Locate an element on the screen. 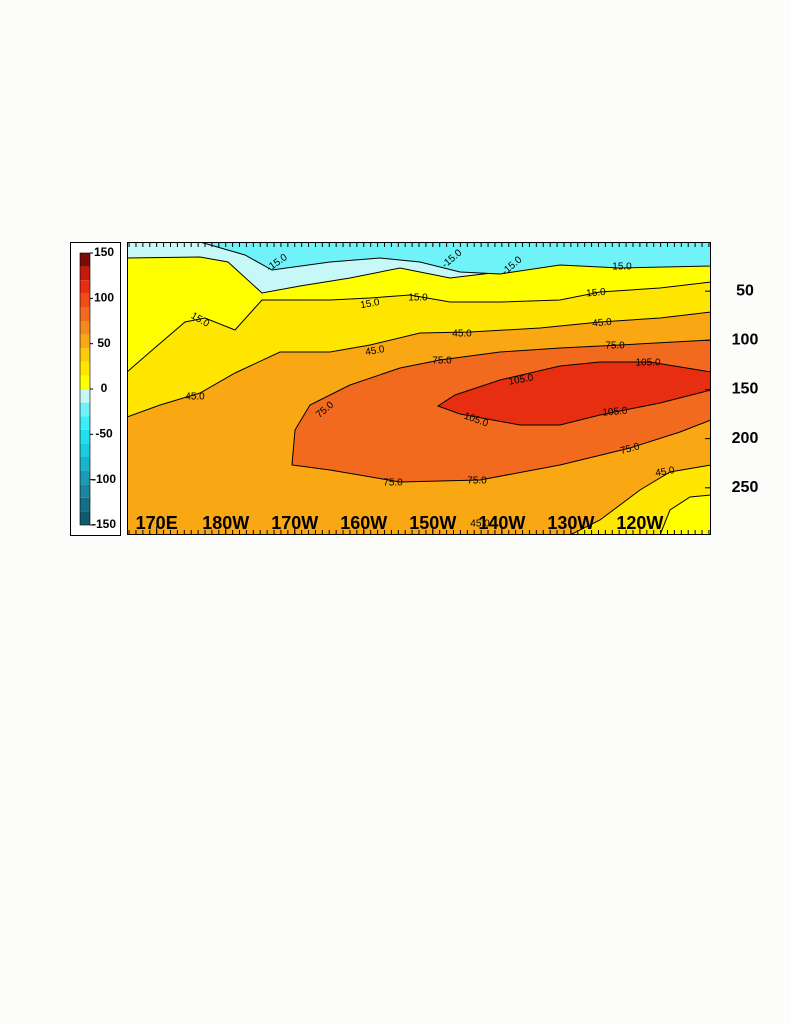 This screenshot has width=791, height=1024. x-tick-label: 130W is located at coordinates (570, 523).